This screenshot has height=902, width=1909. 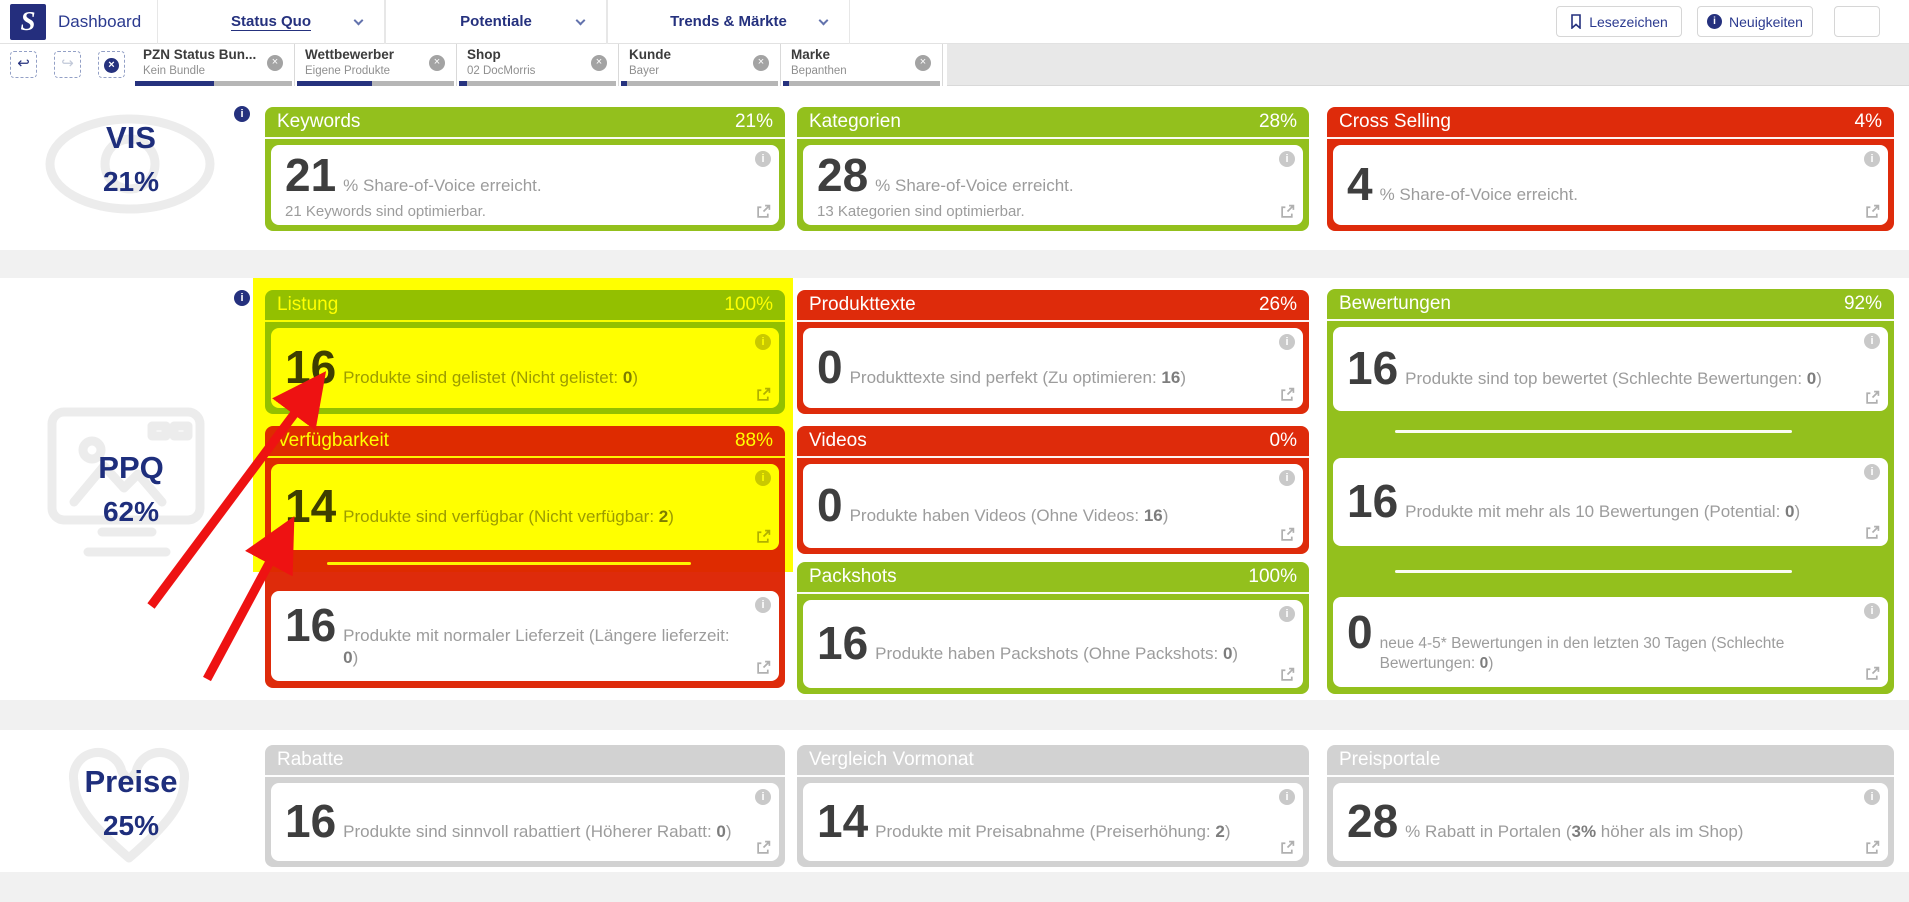 What do you see at coordinates (891, 759) in the screenshot?
I see `card-title: Vergleich Vormonat` at bounding box center [891, 759].